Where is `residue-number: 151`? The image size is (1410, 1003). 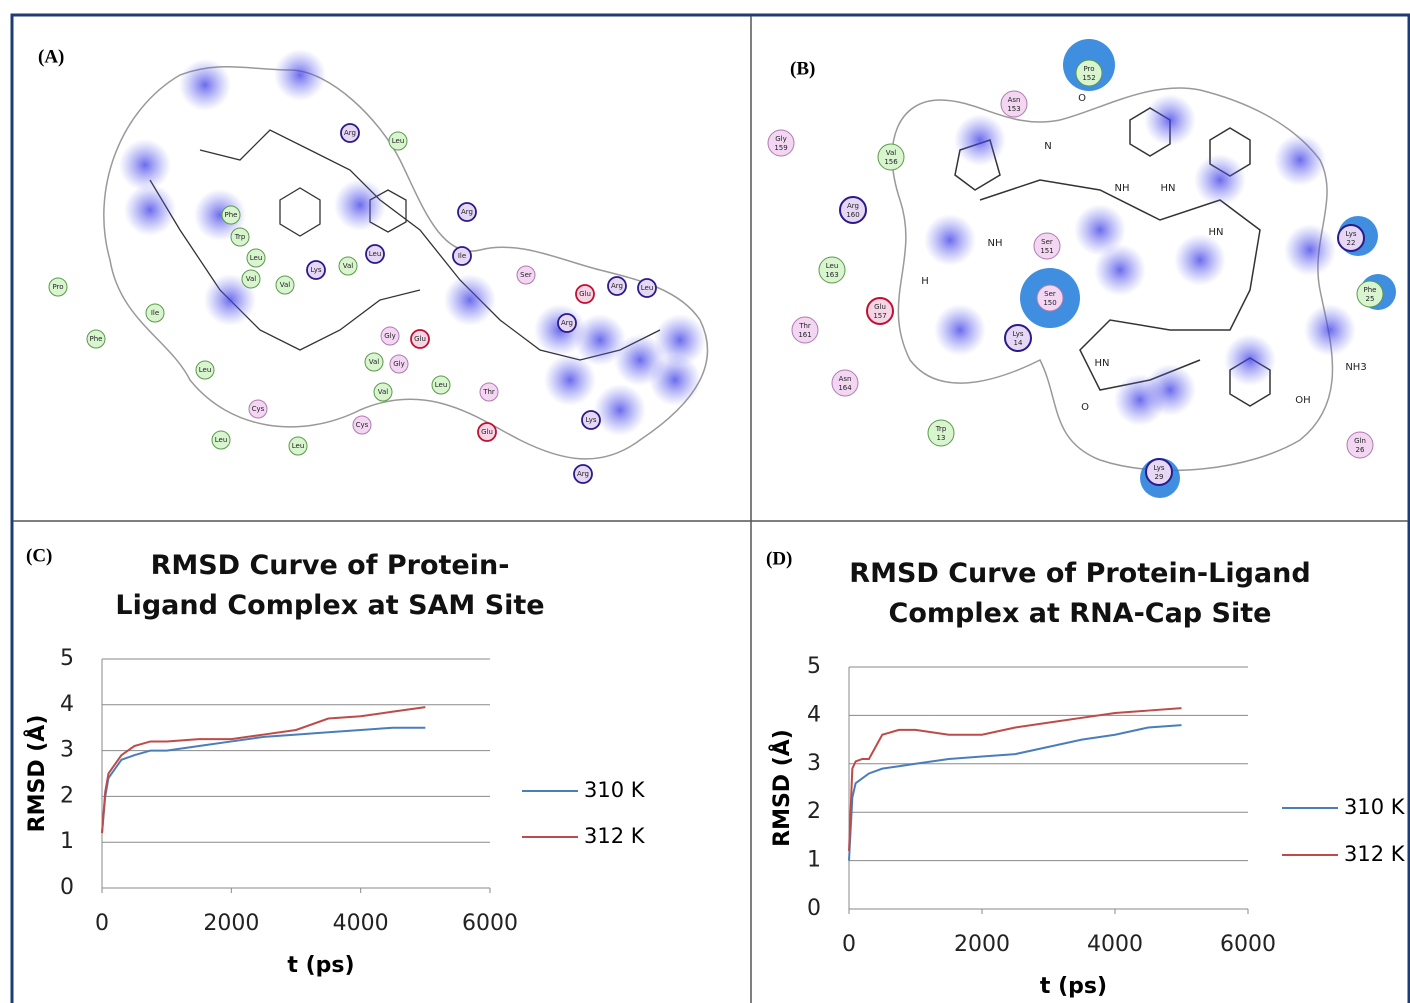
residue-number: 151 is located at coordinates (1046, 251).